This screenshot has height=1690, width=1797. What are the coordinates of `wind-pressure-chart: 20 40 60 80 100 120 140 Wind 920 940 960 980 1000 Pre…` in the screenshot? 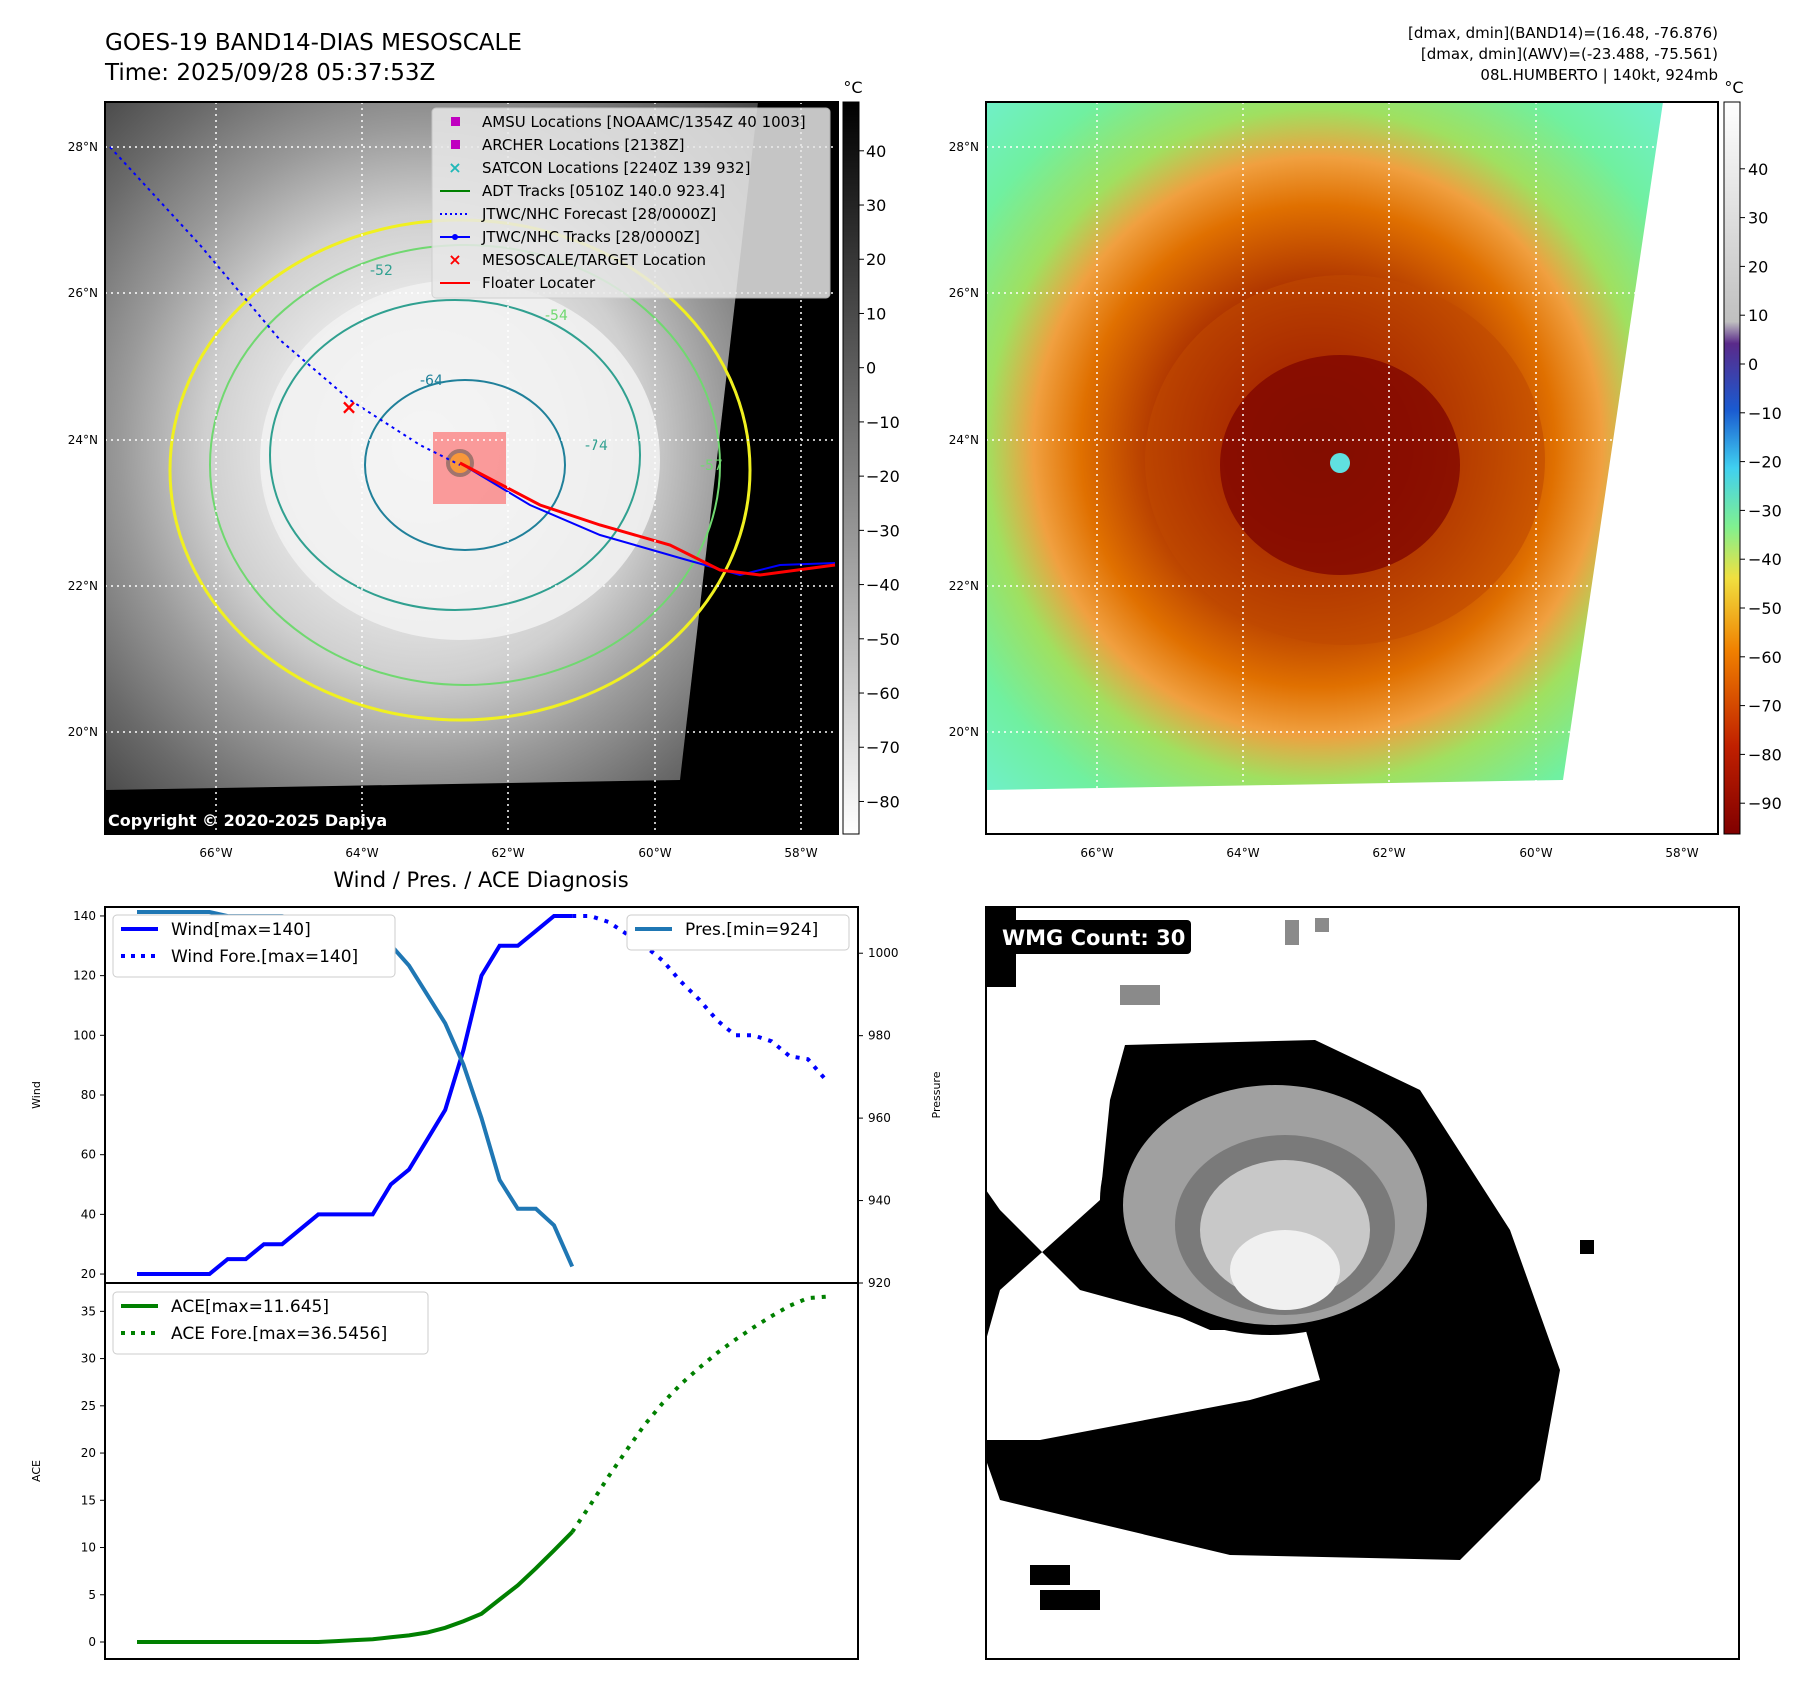 It's located at (486, 1098).